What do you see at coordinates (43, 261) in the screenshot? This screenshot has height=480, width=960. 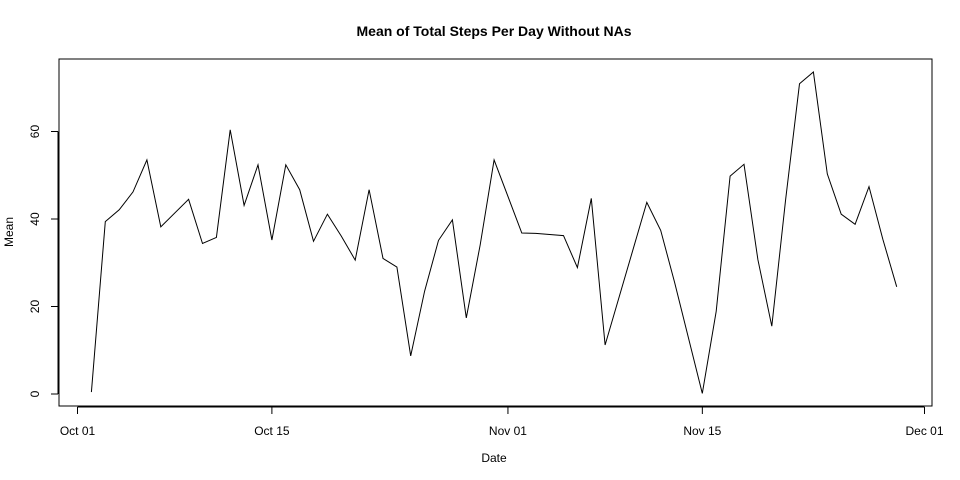 I see `y-axis: 0 20 40 60` at bounding box center [43, 261].